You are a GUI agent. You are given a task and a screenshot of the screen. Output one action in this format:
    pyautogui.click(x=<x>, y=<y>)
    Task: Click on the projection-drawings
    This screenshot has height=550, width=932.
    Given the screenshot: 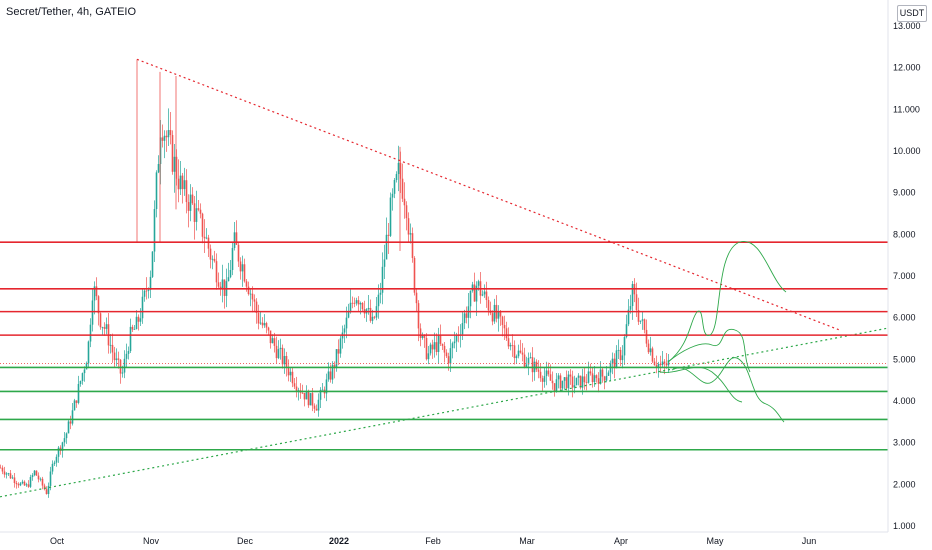 What is the action you would take?
    pyautogui.click(x=723, y=332)
    